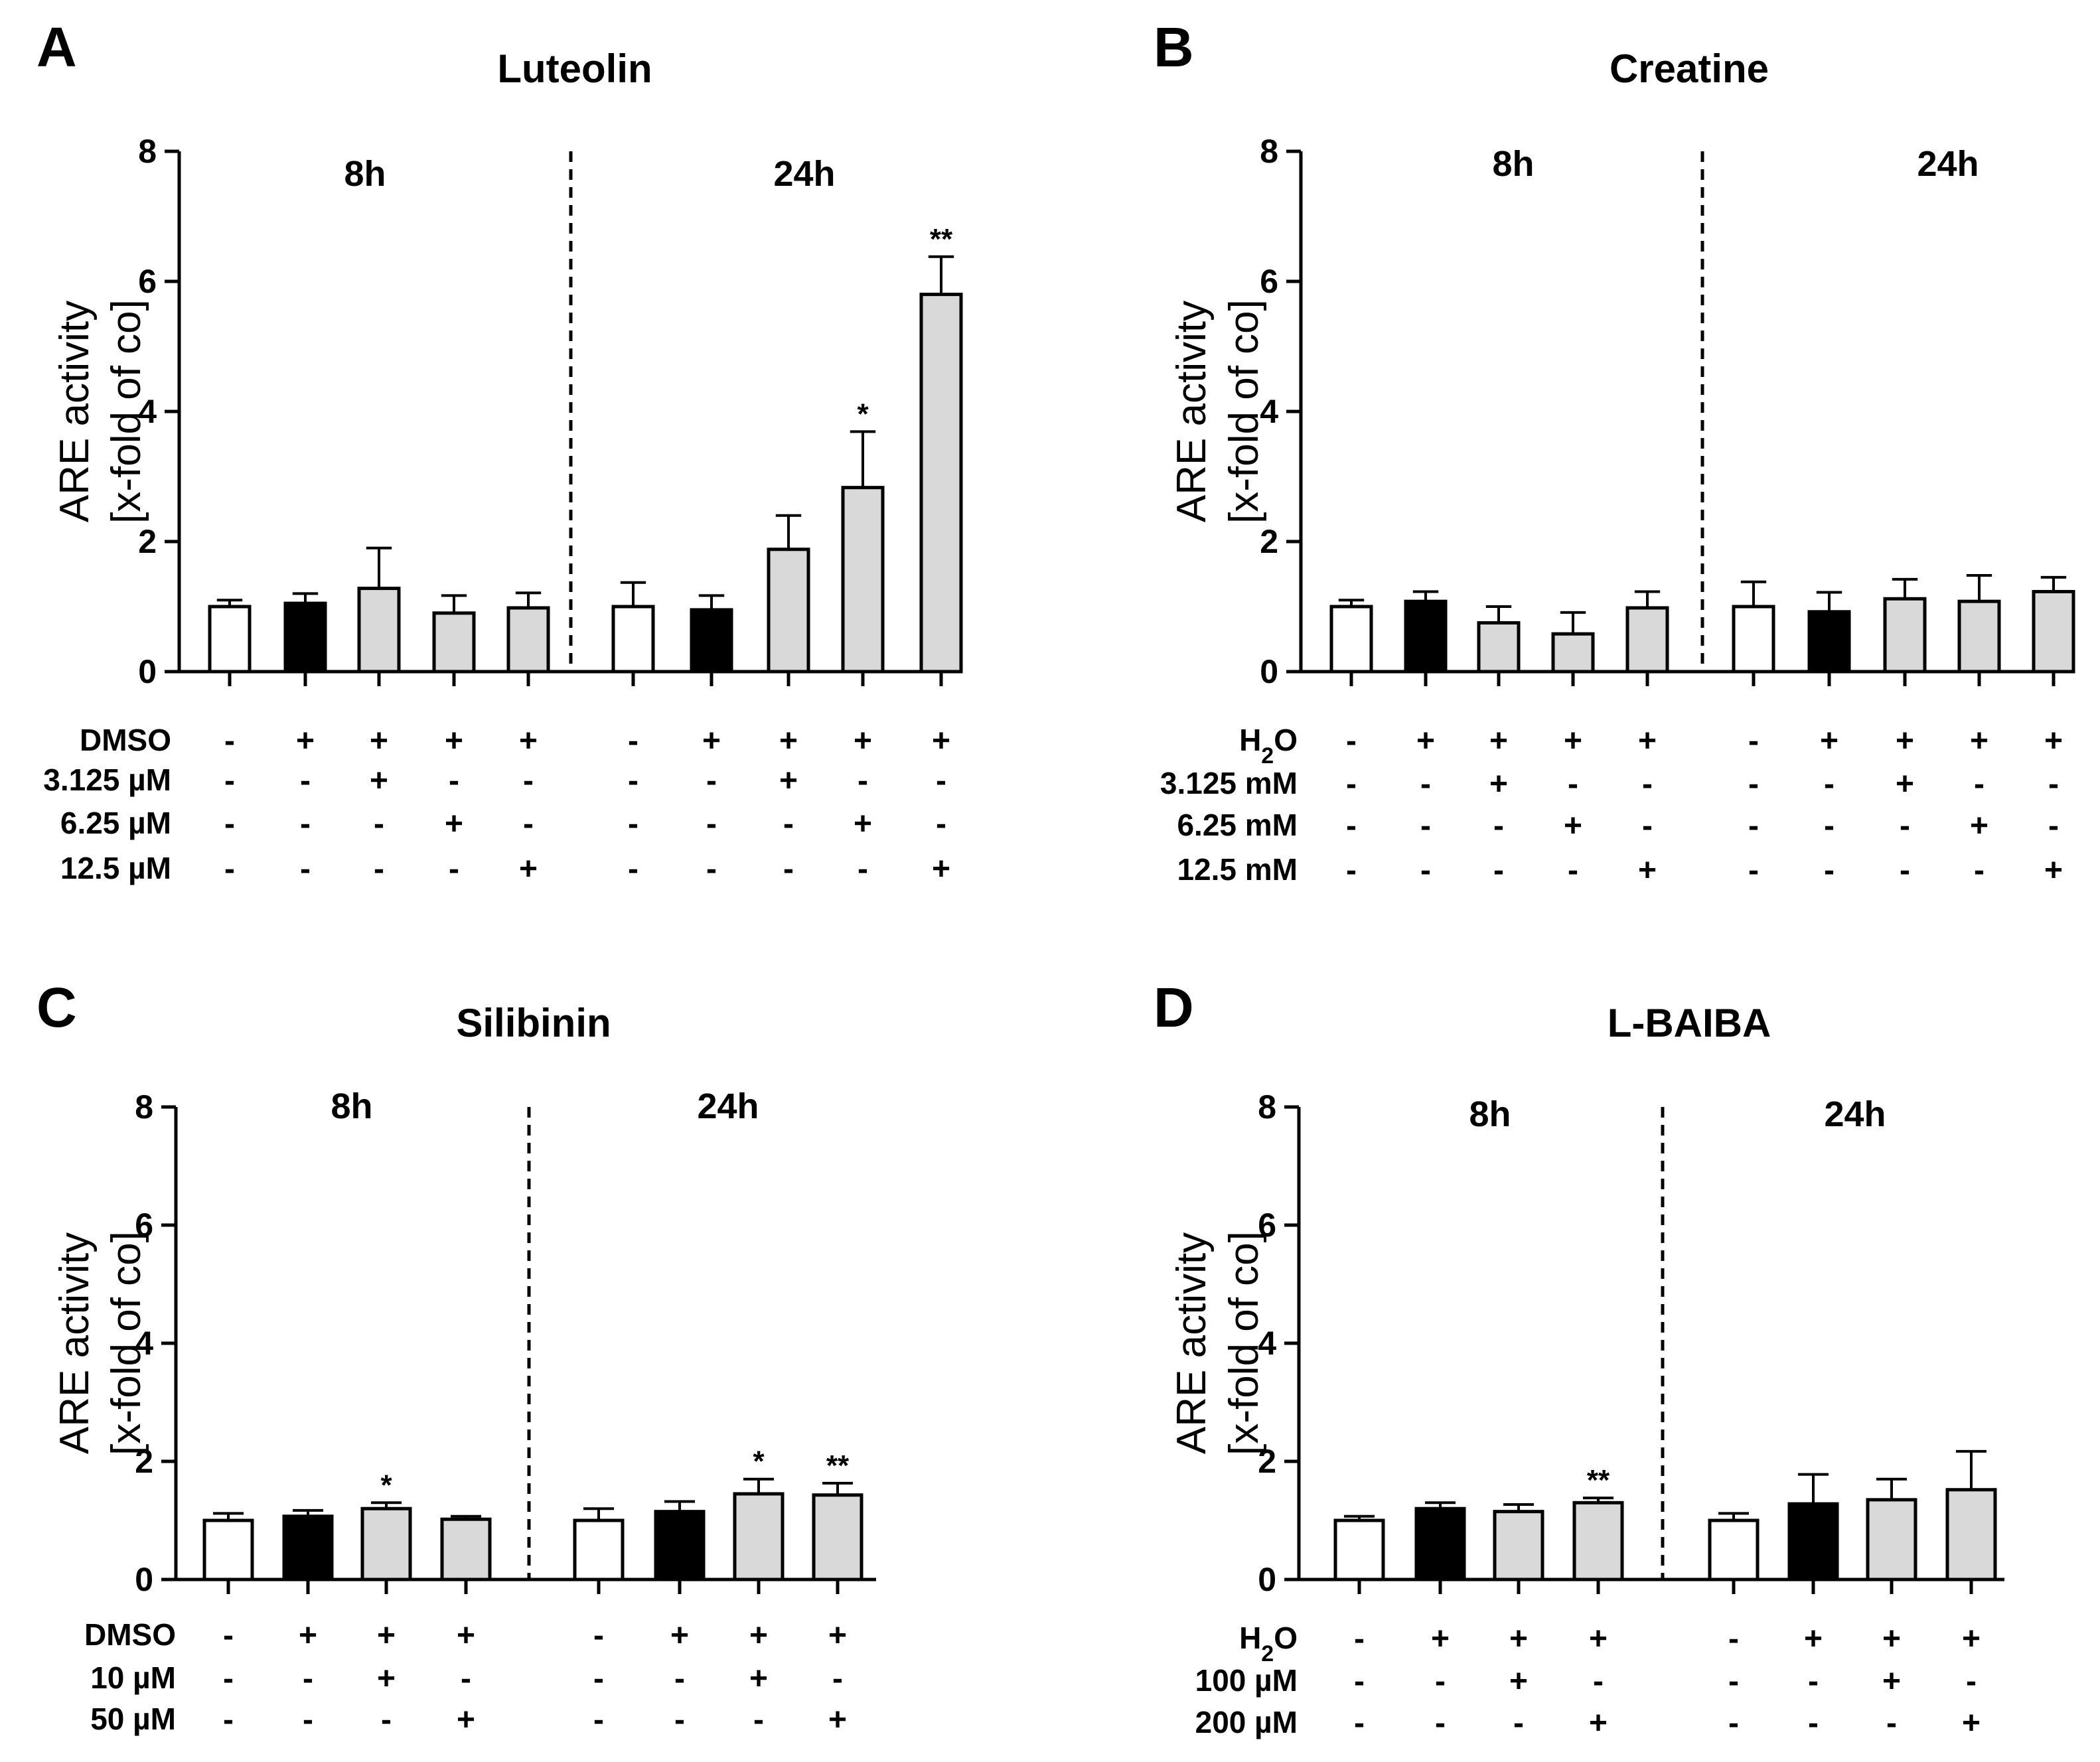 This screenshot has width=2100, height=1762. I want to click on treatment-name: 200 µM, so click(1246, 1722).